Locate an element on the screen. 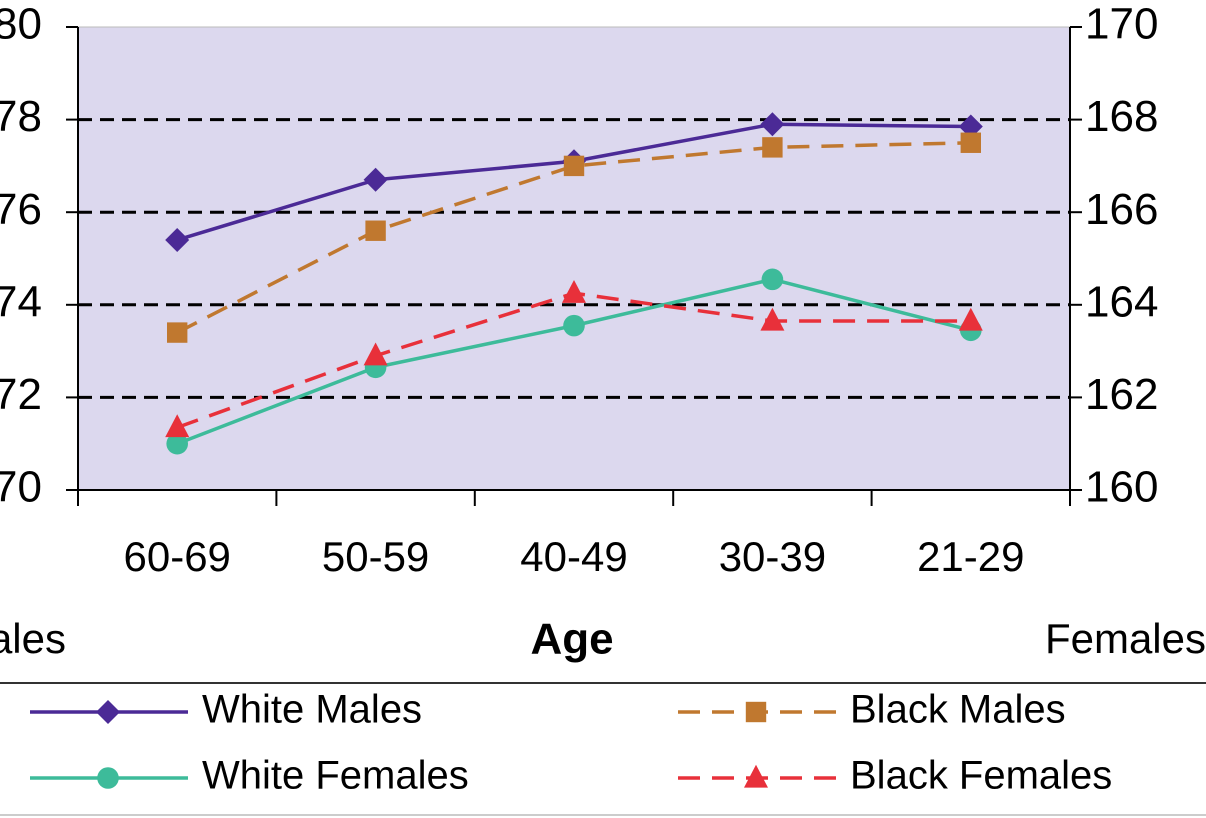 The height and width of the screenshot is (818, 1206). y2-tick-label: 170 is located at coordinates (1121, 24).